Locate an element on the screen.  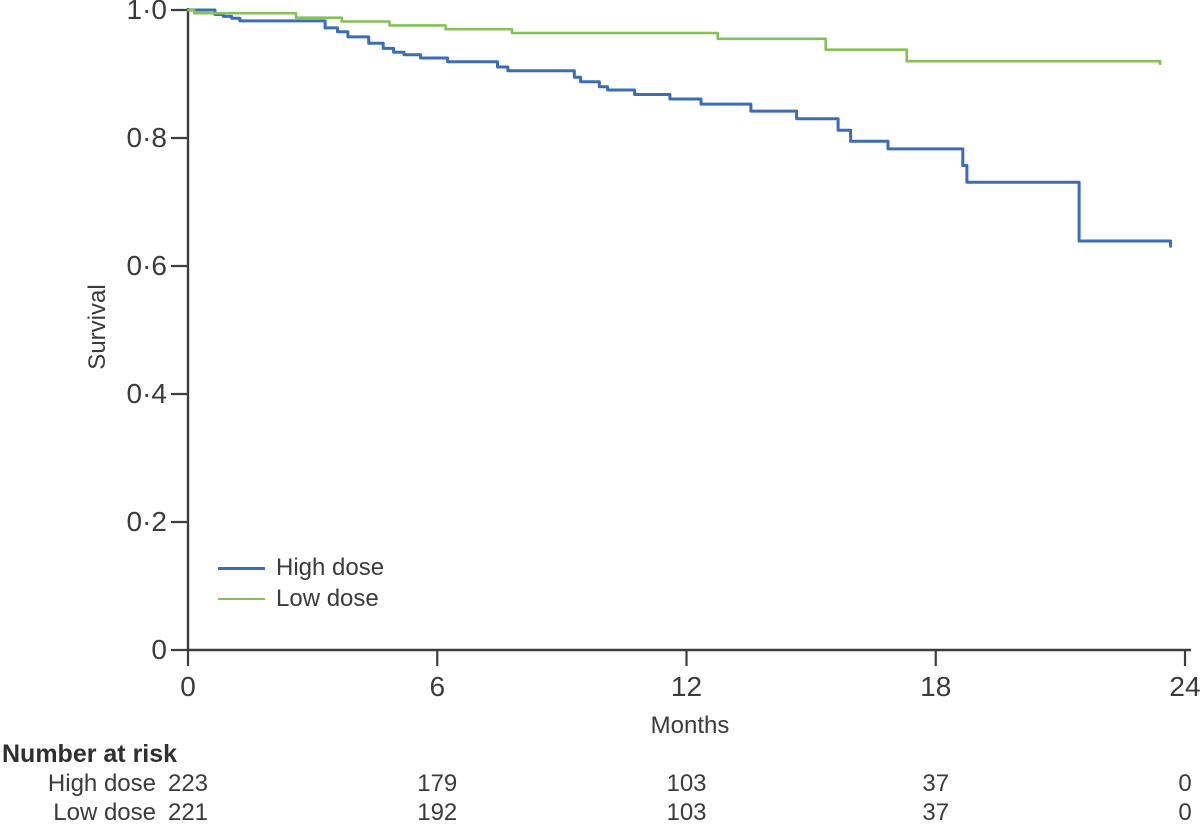
risk-table-title: Number at risk is located at coordinates (90, 754).